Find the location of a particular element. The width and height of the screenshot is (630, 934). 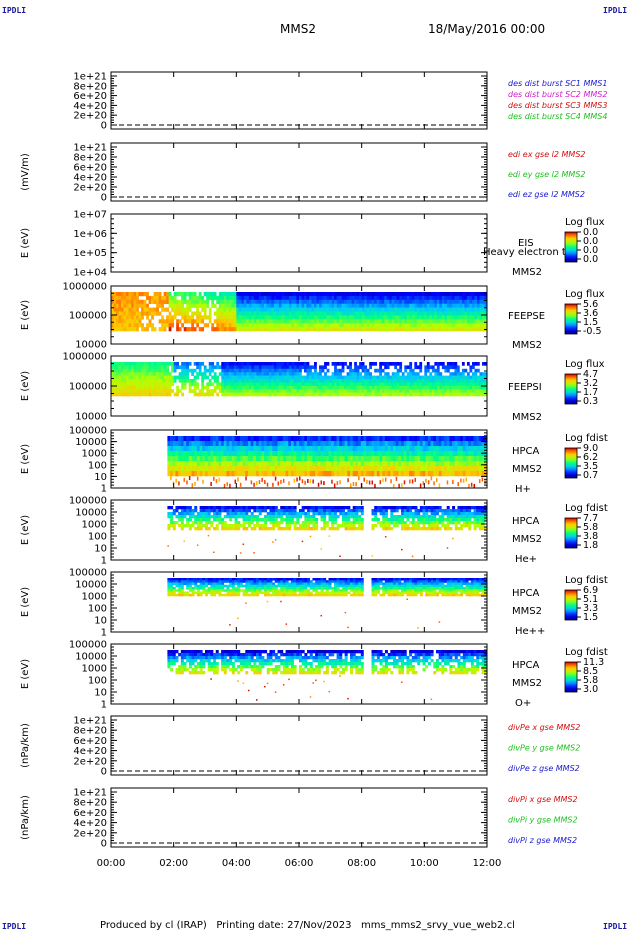

panel-label: He+ is located at coordinates (526, 559).